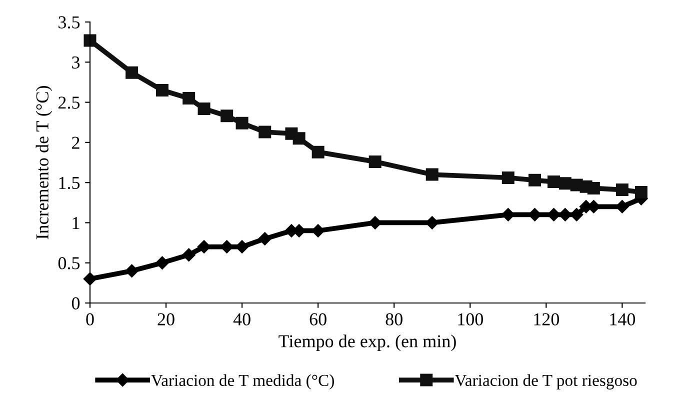  I want to click on x-tick-label: 120, so click(547, 319).